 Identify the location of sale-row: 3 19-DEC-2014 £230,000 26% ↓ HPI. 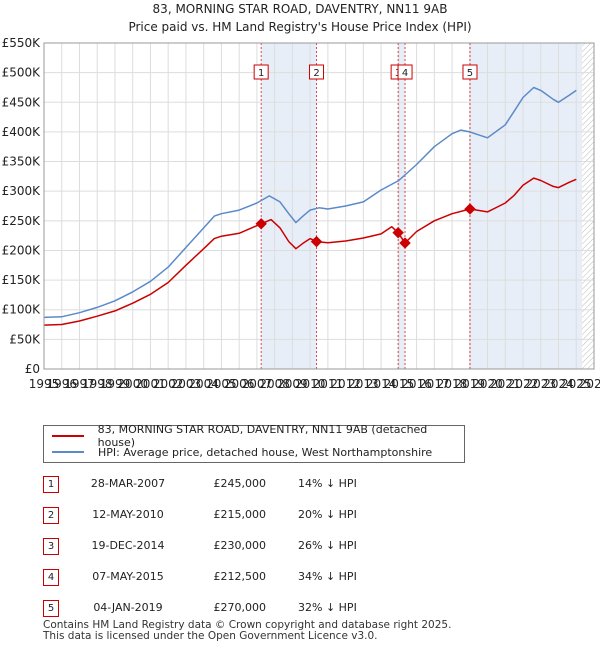
(313, 553).